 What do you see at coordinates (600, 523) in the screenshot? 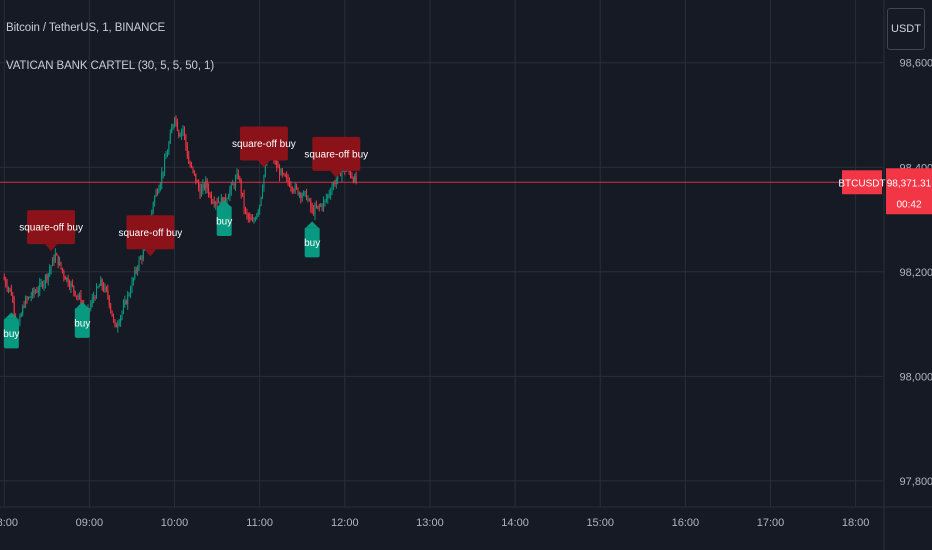
I see `x-tick-label: 15:00` at bounding box center [600, 523].